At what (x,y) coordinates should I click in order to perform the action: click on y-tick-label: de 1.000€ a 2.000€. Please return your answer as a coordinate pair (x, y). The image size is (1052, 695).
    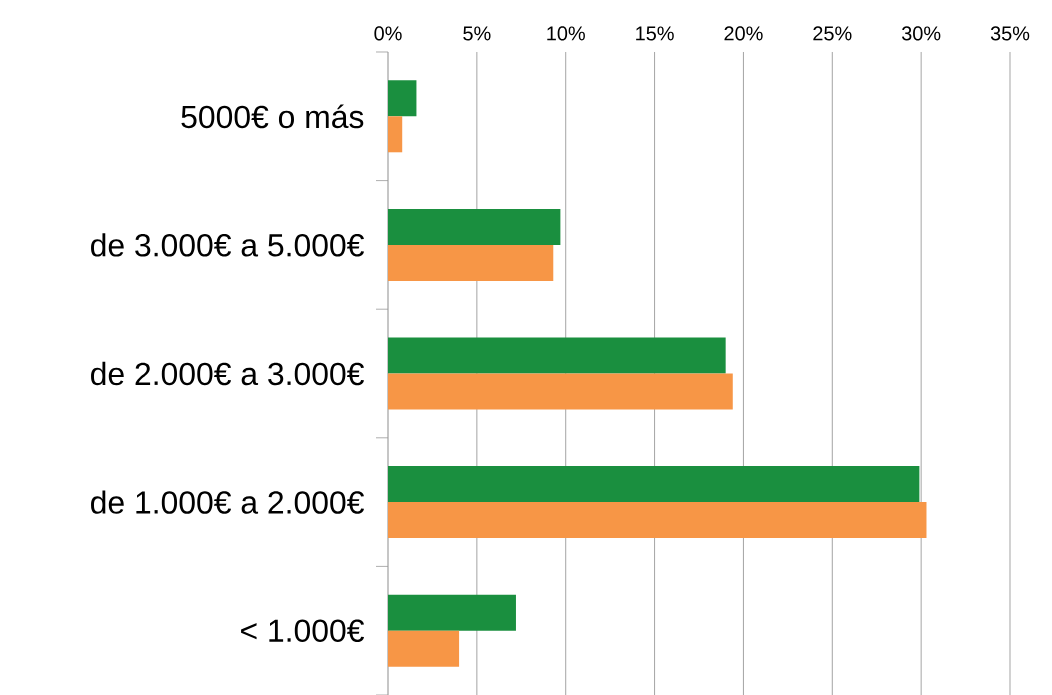
    Looking at the image, I should click on (227, 502).